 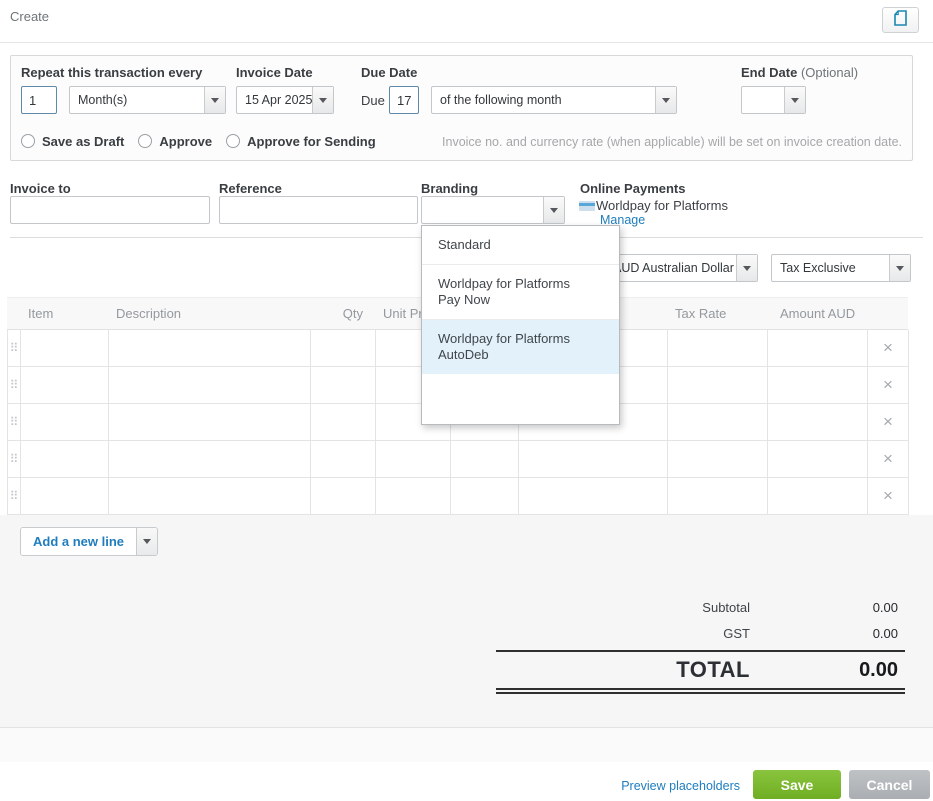 What do you see at coordinates (318, 210) in the screenshot?
I see `reference-input` at bounding box center [318, 210].